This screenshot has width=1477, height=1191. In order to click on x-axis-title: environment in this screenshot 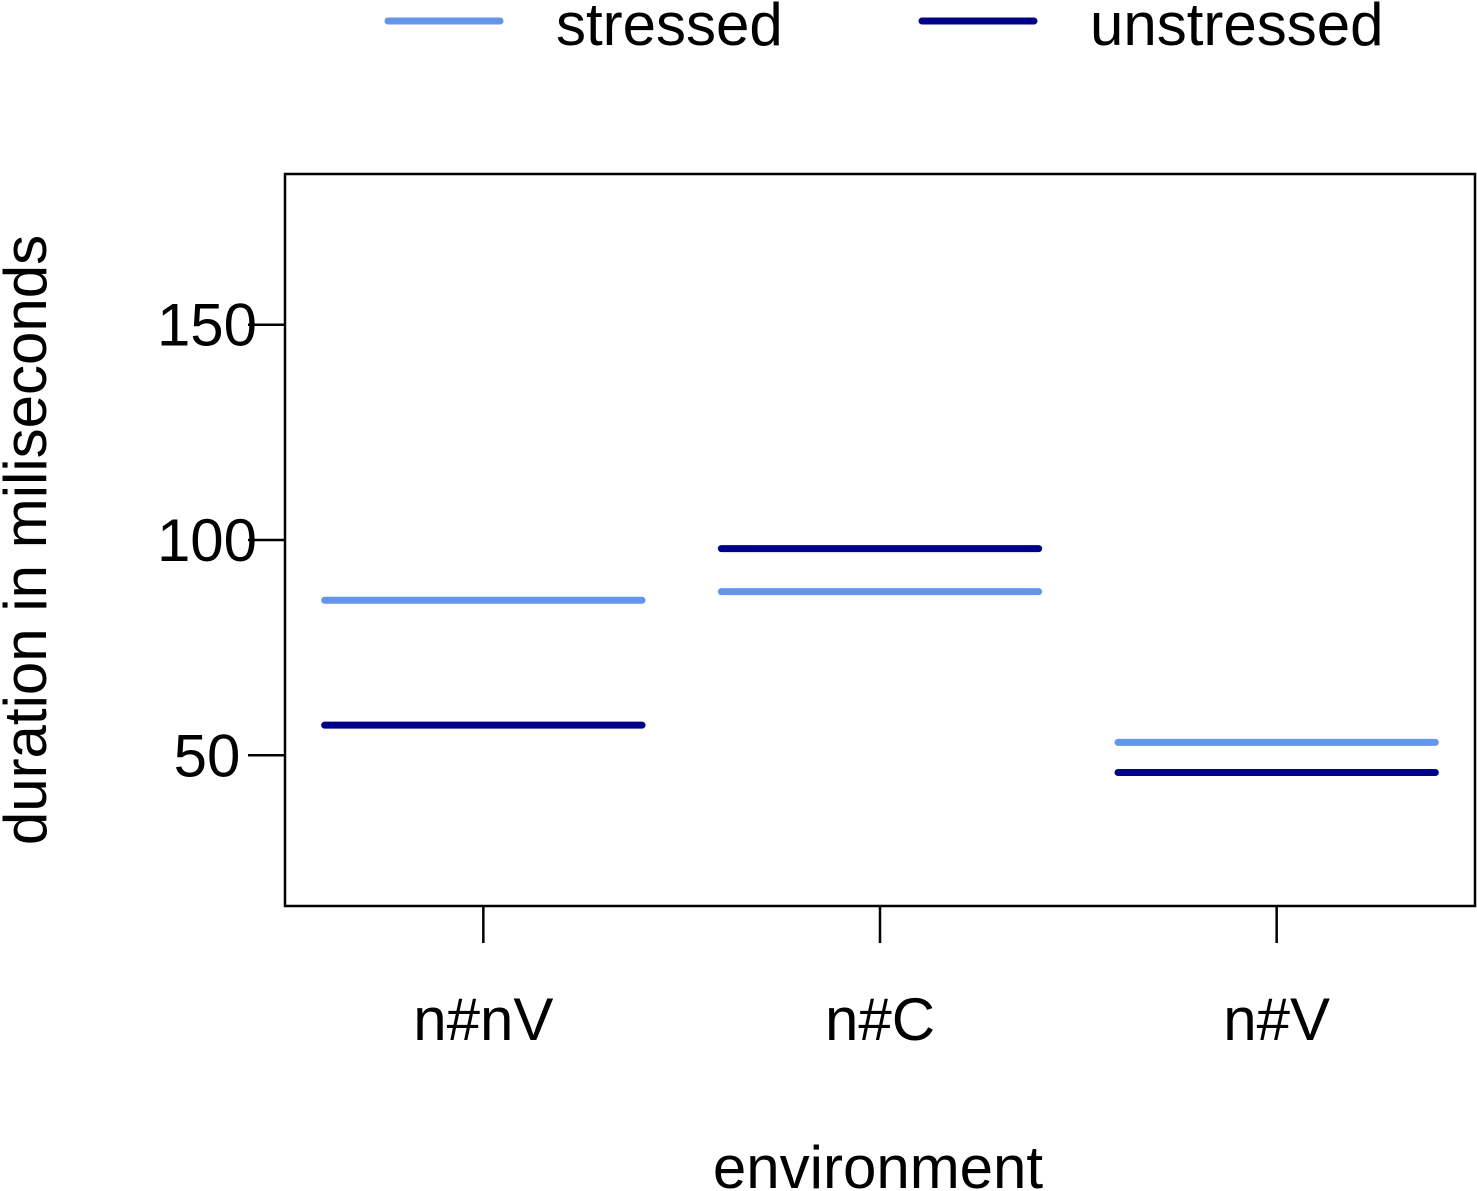, I will do `click(878, 1162)`.